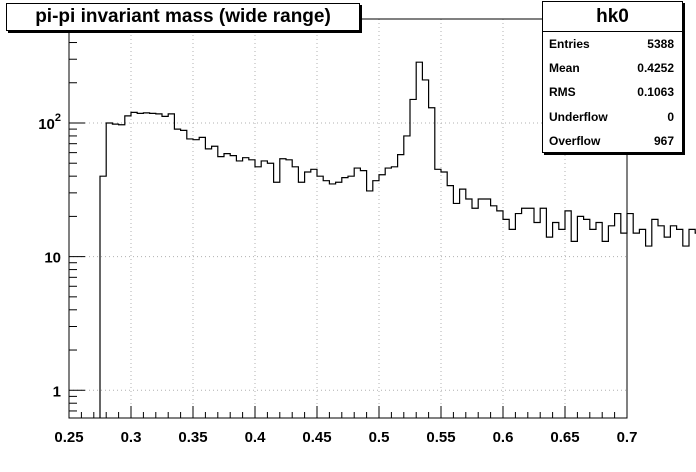 This screenshot has width=696, height=472. What do you see at coordinates (612, 17) in the screenshot?
I see `stats-histogram-name: hk0` at bounding box center [612, 17].